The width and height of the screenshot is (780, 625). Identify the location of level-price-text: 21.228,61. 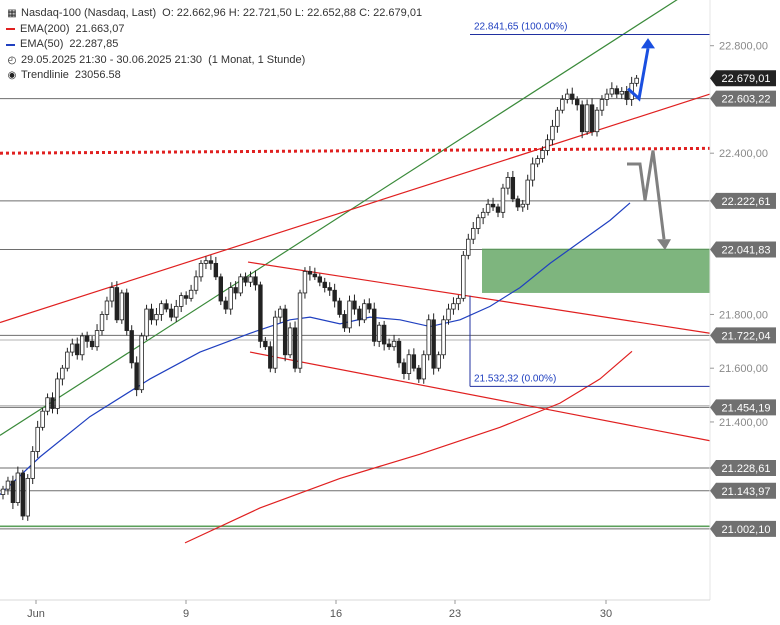
(746, 469).